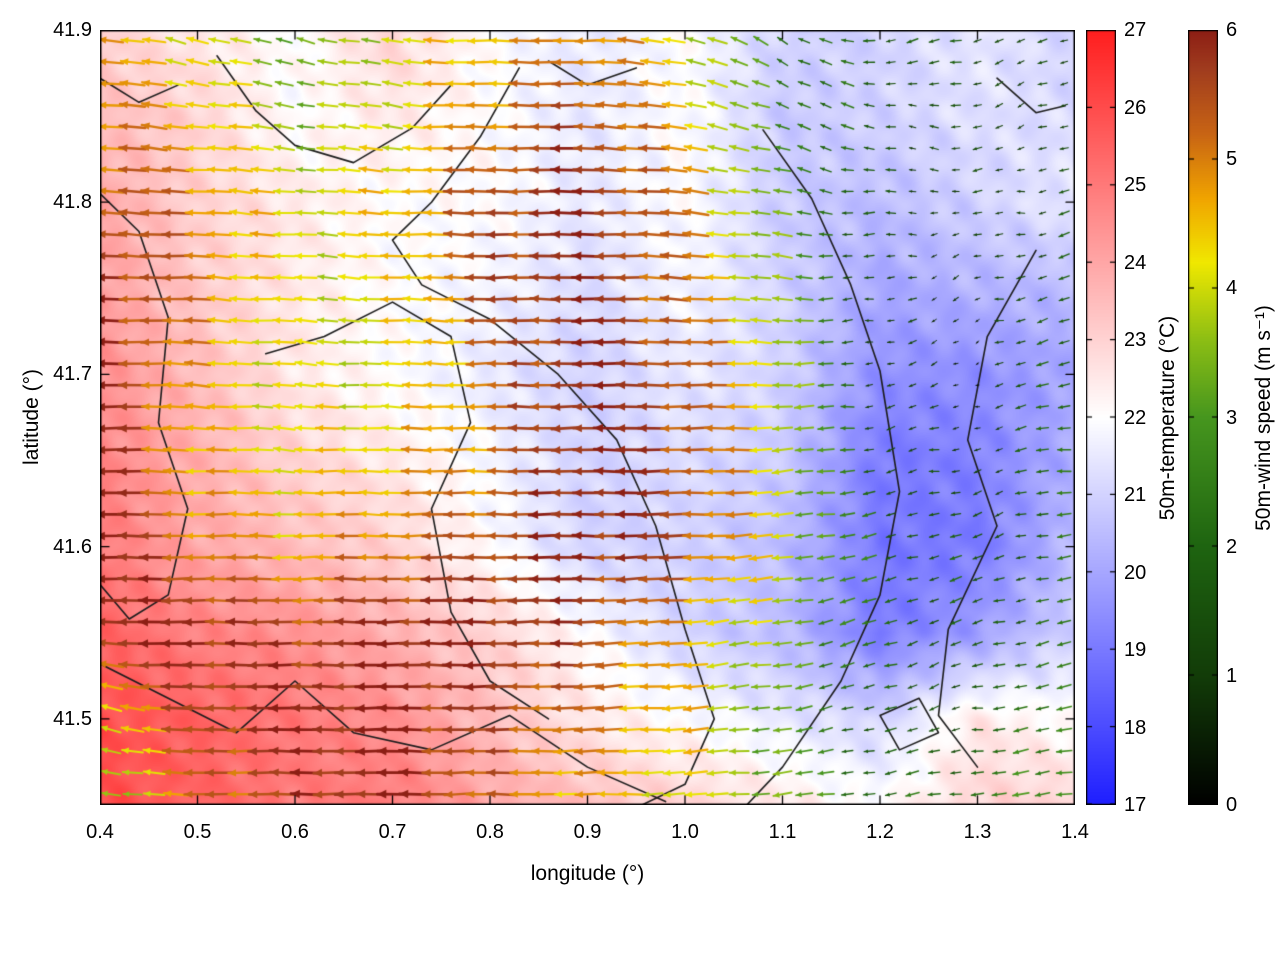  What do you see at coordinates (1135, 727) in the screenshot?
I see `temperature-colorbar-tick-label: 18` at bounding box center [1135, 727].